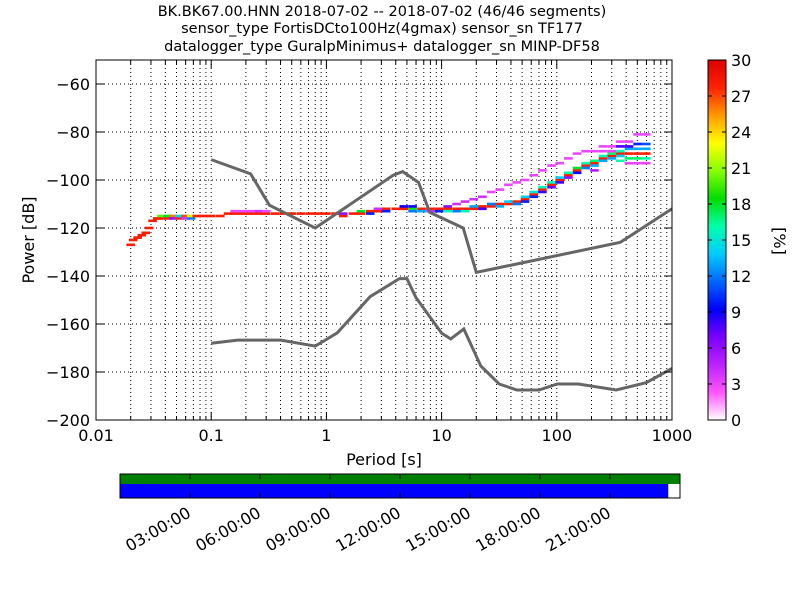 Image resolution: width=800 pixels, height=600 pixels. Describe the element at coordinates (672, 435) in the screenshot. I see `x-tick-label: 1000` at that location.